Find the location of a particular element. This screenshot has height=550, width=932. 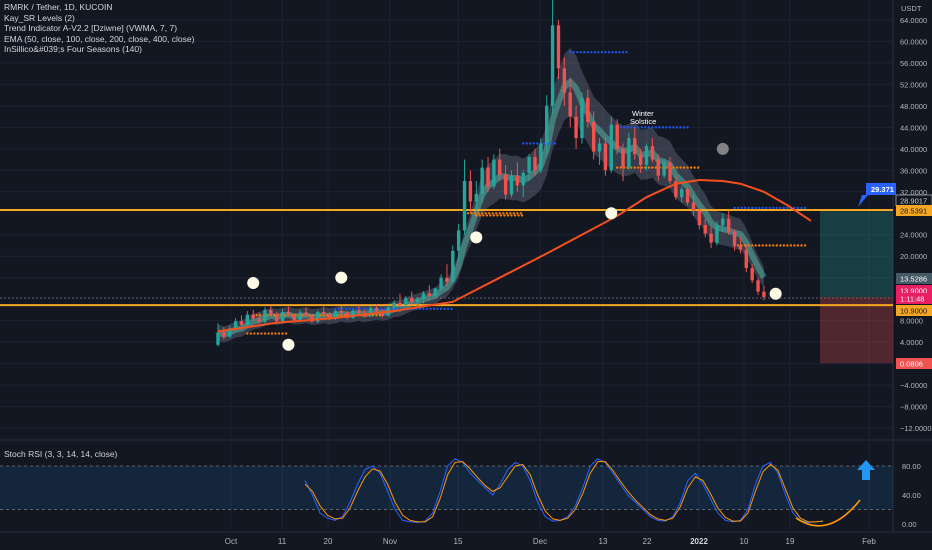

price-tag-label: 13.9000 is located at coordinates (913, 291).